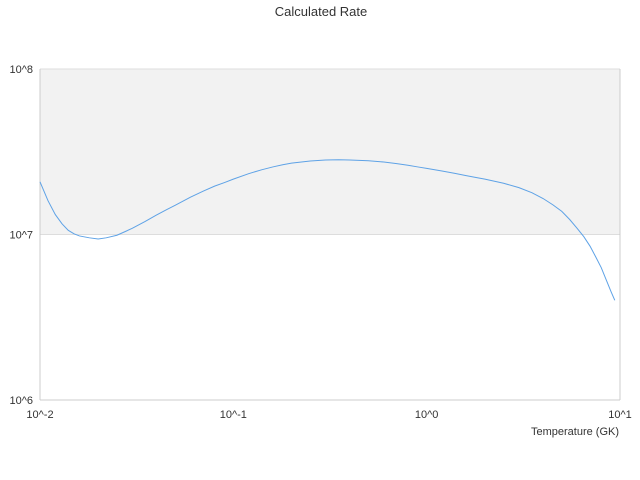 This screenshot has height=480, width=640. Describe the element at coordinates (21, 236) in the screenshot. I see `y-tick-label: 10^7` at that location.